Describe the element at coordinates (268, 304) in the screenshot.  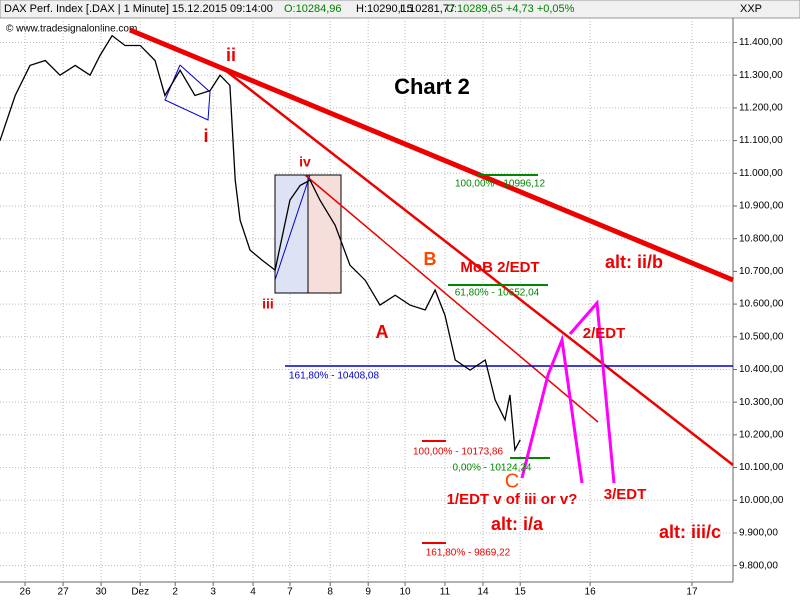
I see `annotation: iii` at that location.